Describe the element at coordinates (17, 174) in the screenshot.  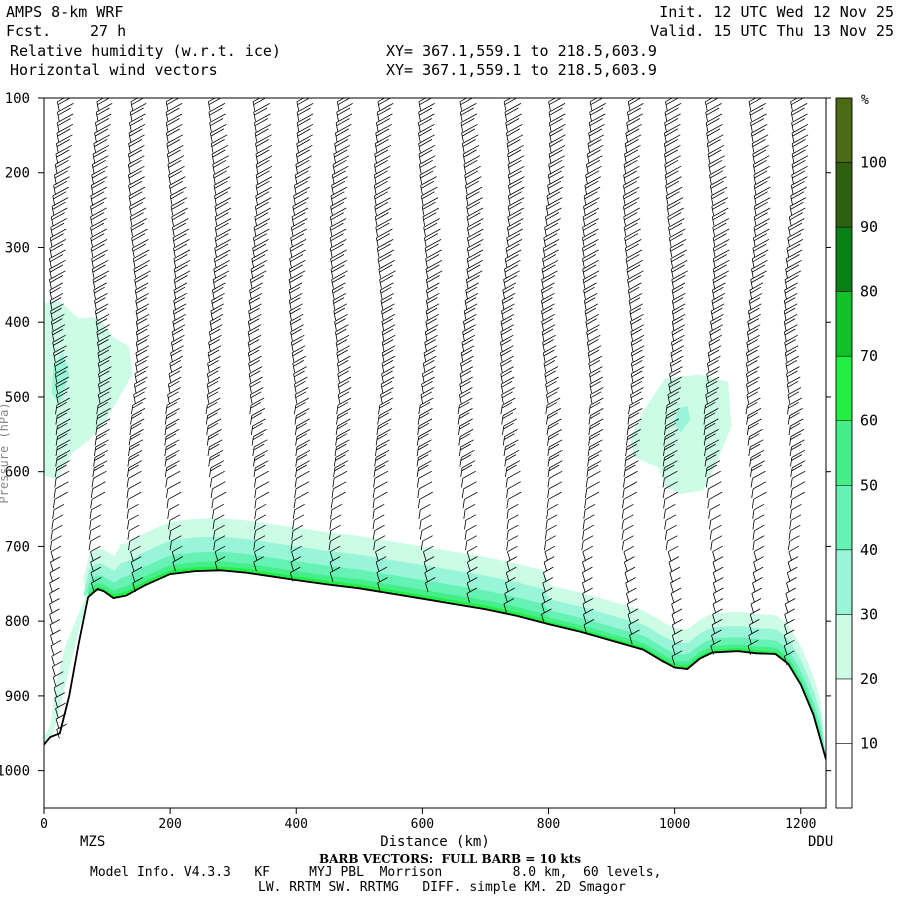
I see `y-tick-label: 200` at that location.